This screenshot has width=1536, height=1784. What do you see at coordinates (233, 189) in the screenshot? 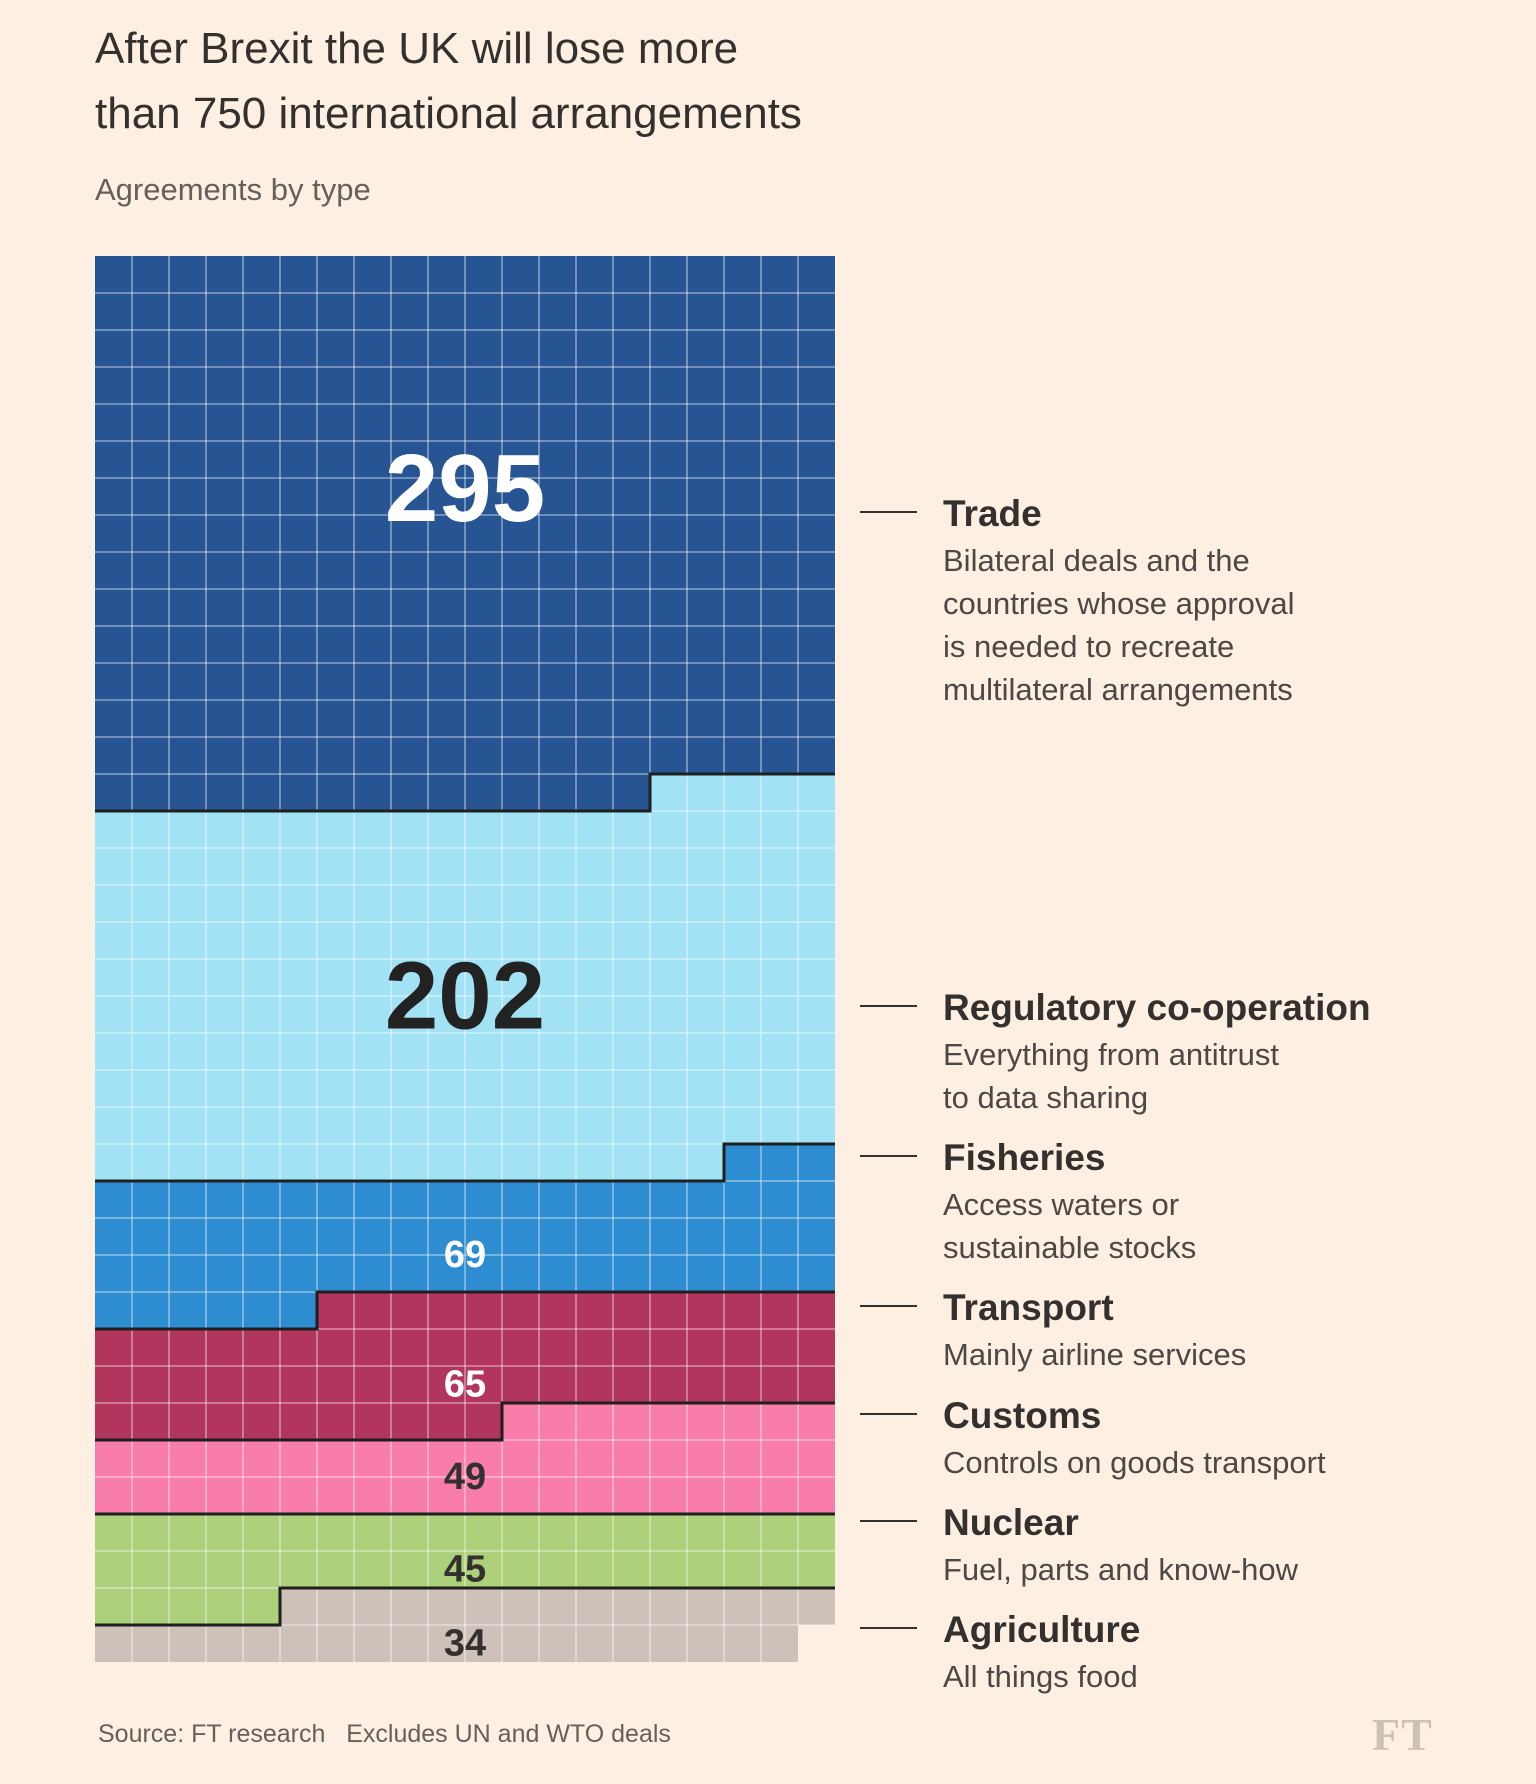
I see `chart-subtitle: Agreements by type` at bounding box center [233, 189].